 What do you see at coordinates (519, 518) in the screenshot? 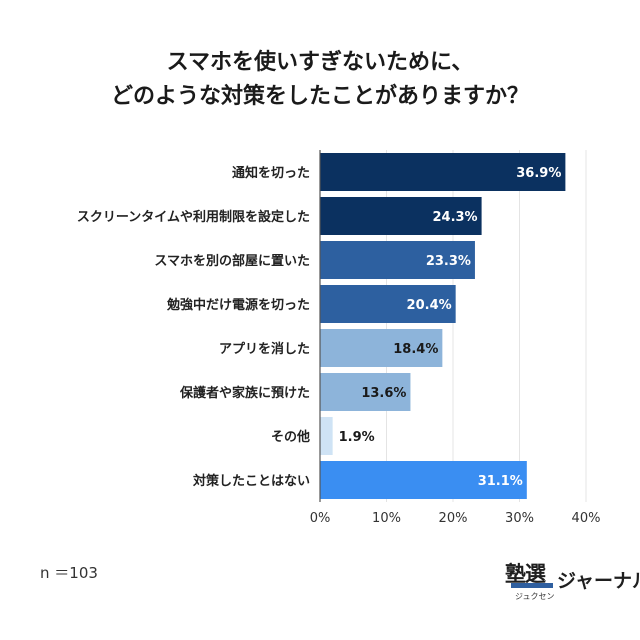
I see `x-tick-label: 30%` at bounding box center [519, 518].